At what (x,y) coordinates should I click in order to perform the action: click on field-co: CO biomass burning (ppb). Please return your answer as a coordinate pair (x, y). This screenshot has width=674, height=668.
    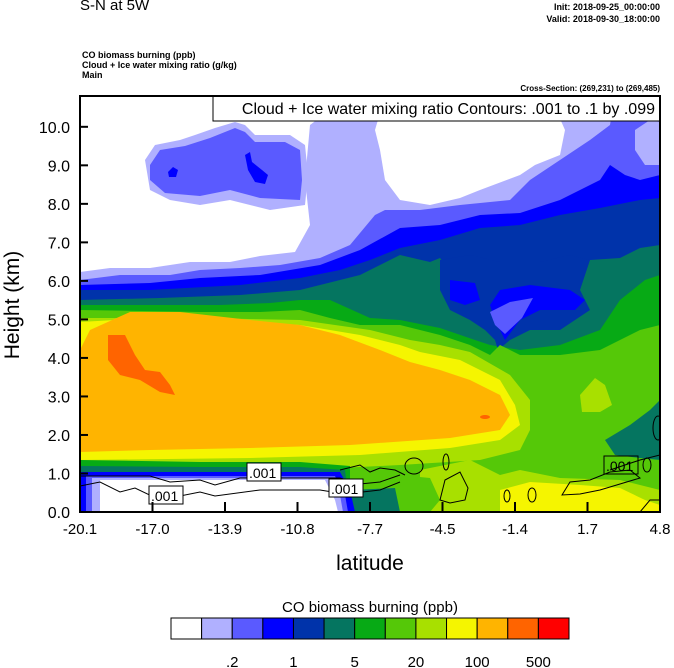
    Looking at the image, I should click on (139, 55).